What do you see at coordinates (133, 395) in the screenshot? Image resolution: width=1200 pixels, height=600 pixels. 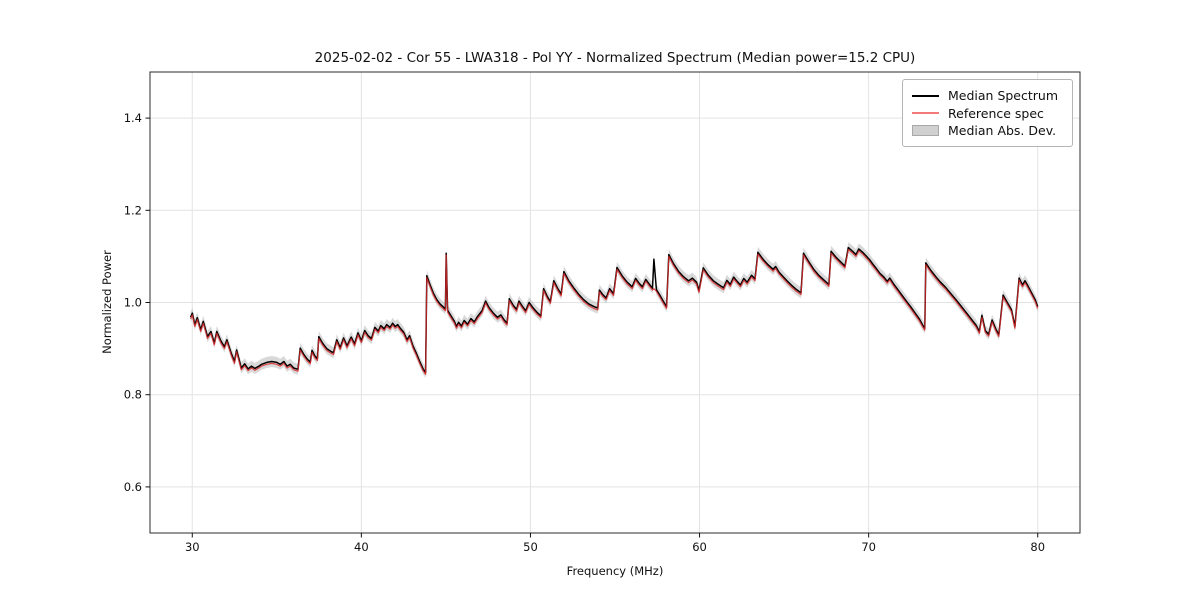 I see `y-tick-label: 0.8` at bounding box center [133, 395].